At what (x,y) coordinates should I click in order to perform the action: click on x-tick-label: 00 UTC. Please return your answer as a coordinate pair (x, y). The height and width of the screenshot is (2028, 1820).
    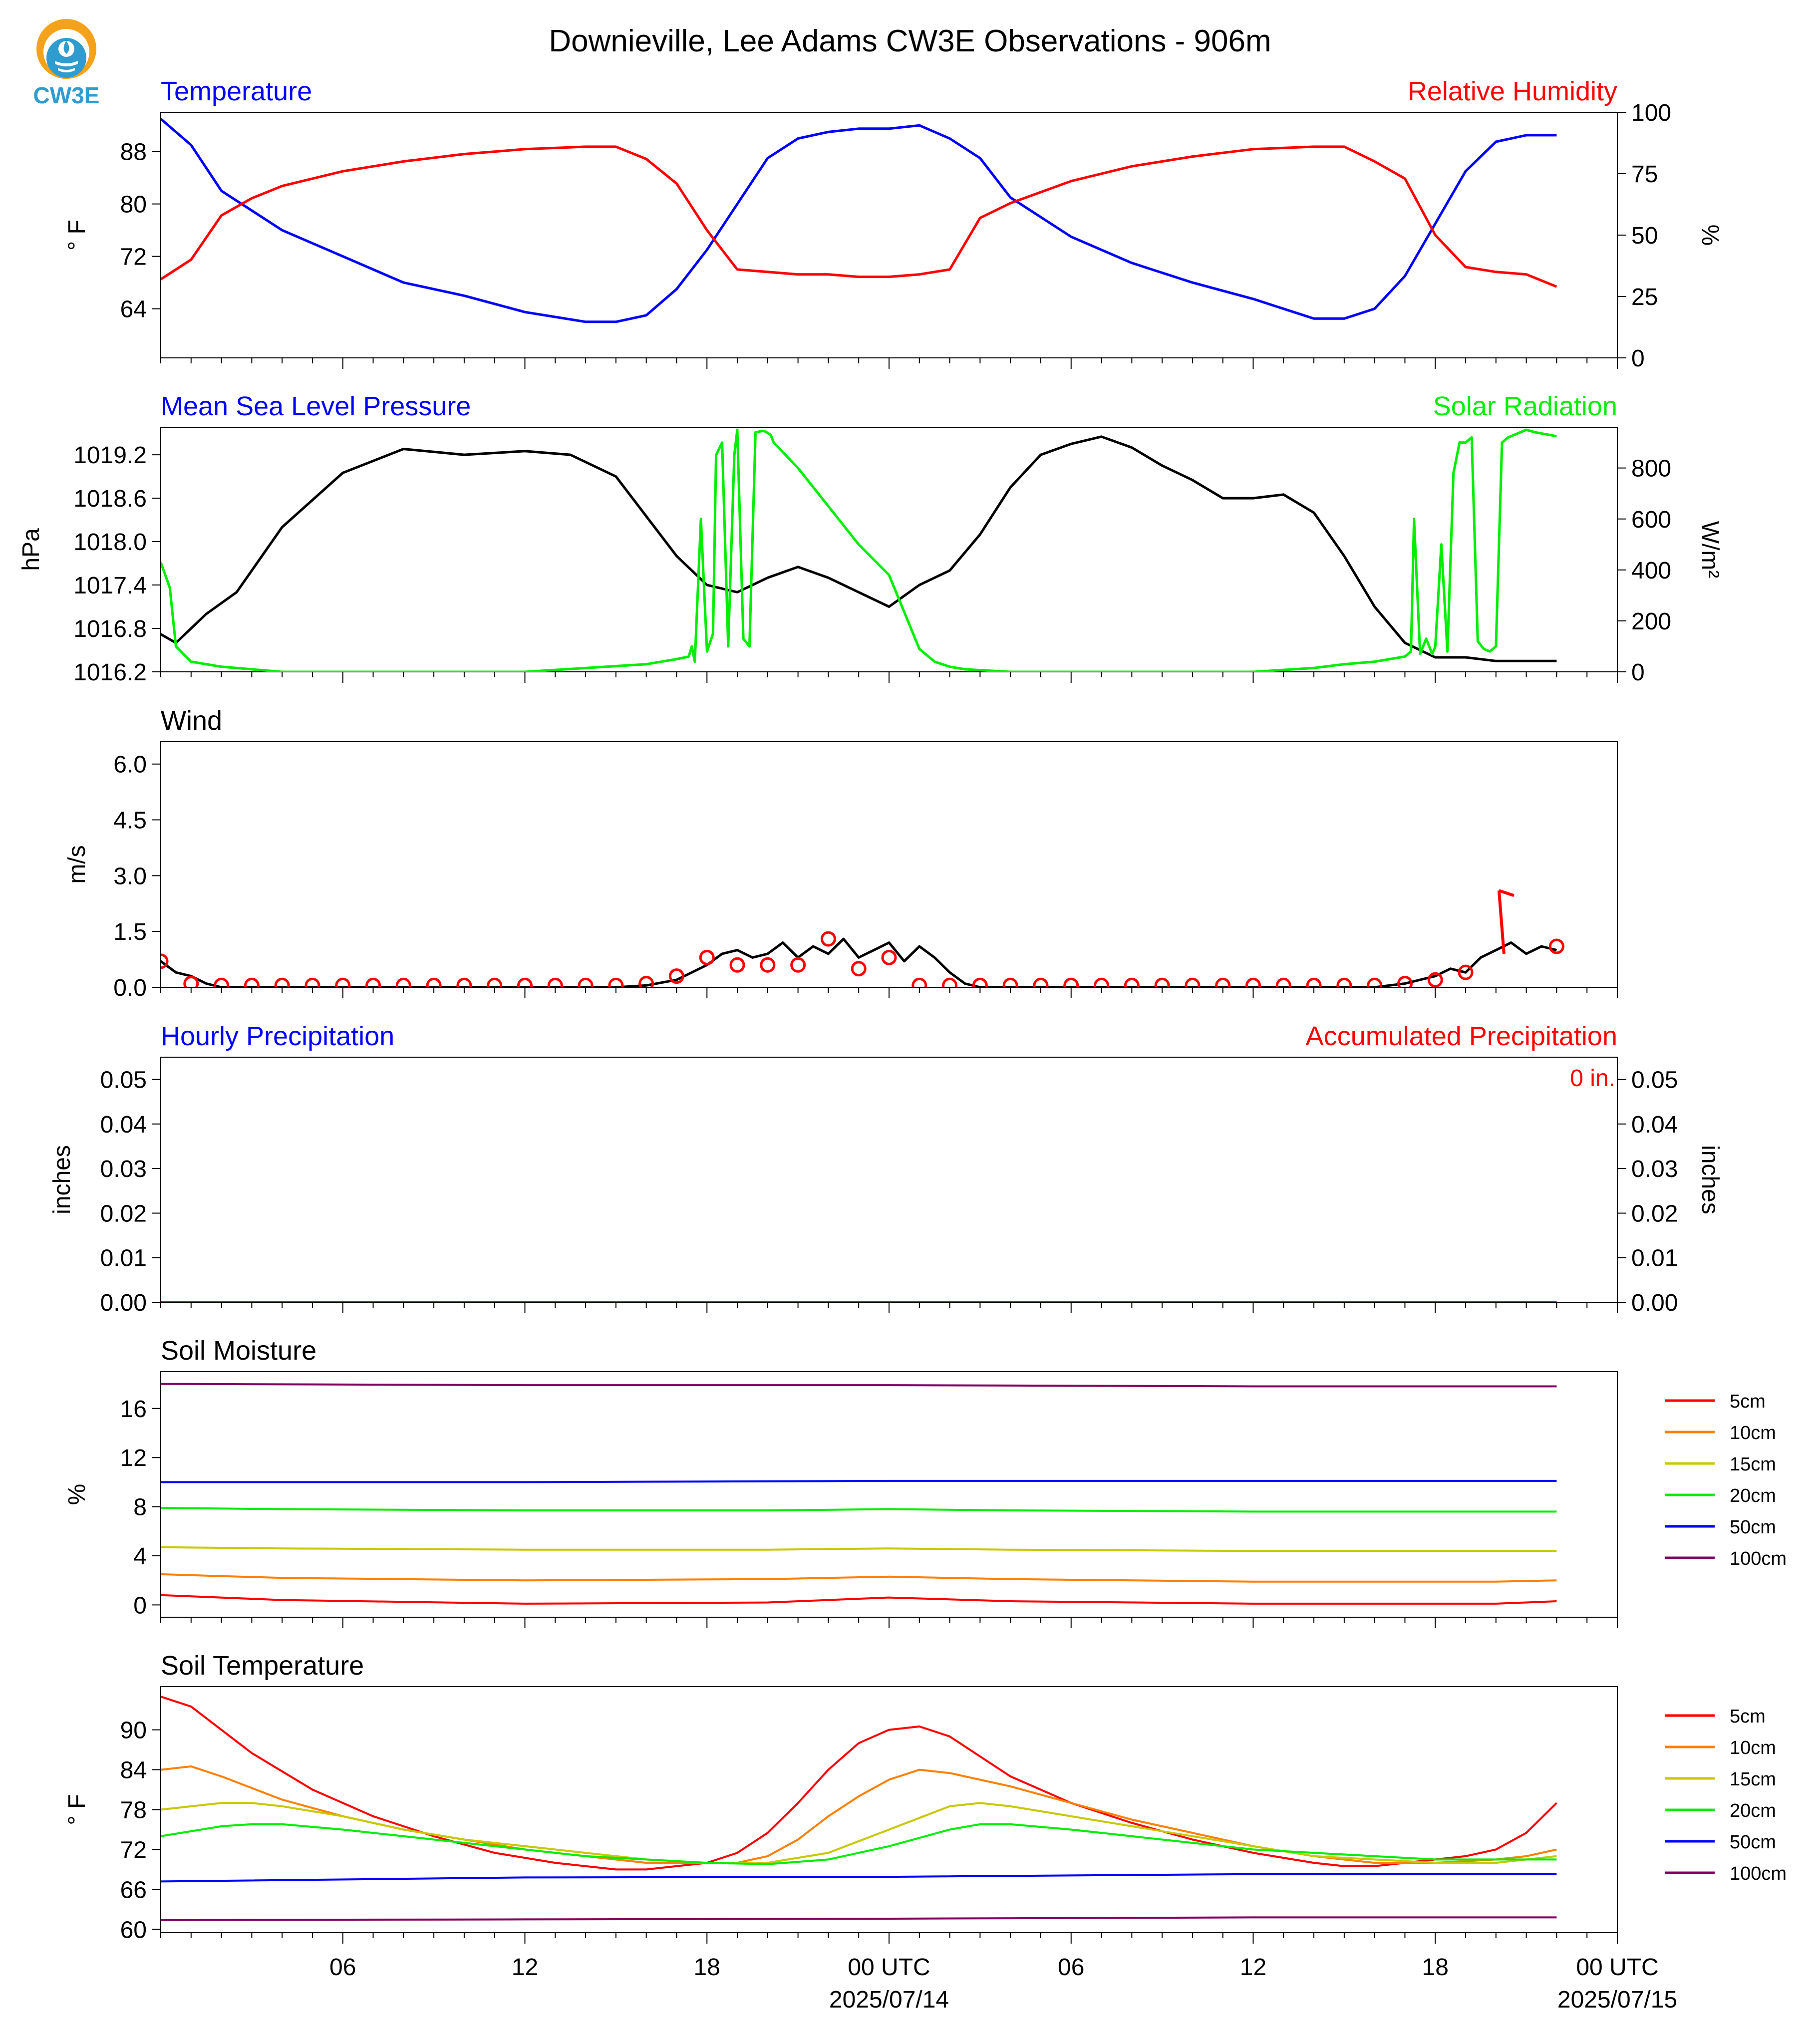
    Looking at the image, I should click on (1617, 1967).